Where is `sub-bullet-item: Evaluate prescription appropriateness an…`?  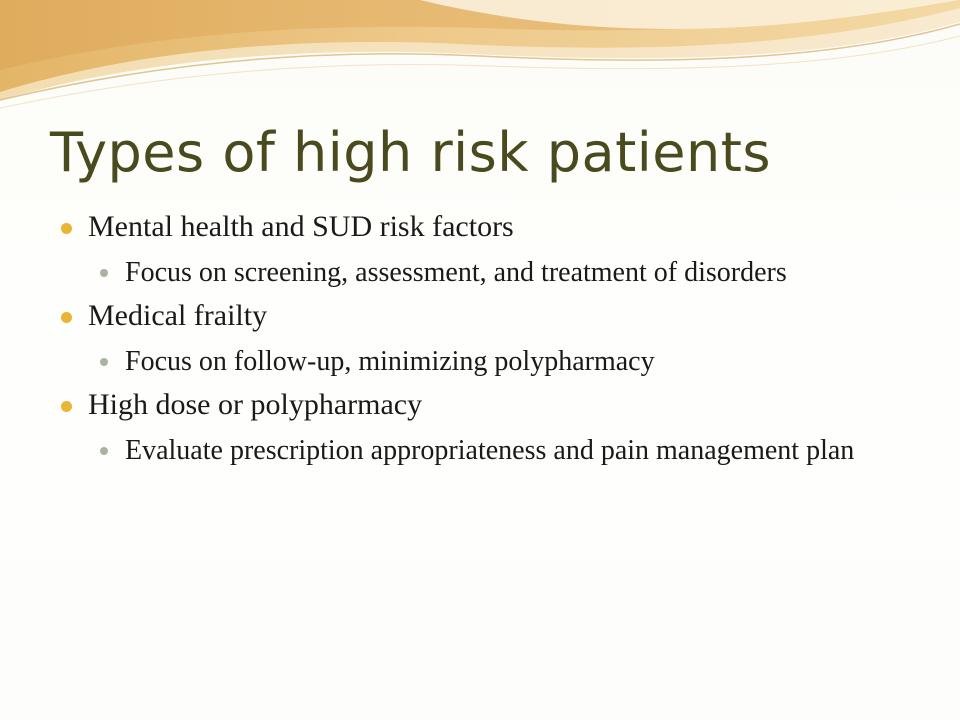
sub-bullet-item: Evaluate prescription appropriateness an… is located at coordinates (486, 450).